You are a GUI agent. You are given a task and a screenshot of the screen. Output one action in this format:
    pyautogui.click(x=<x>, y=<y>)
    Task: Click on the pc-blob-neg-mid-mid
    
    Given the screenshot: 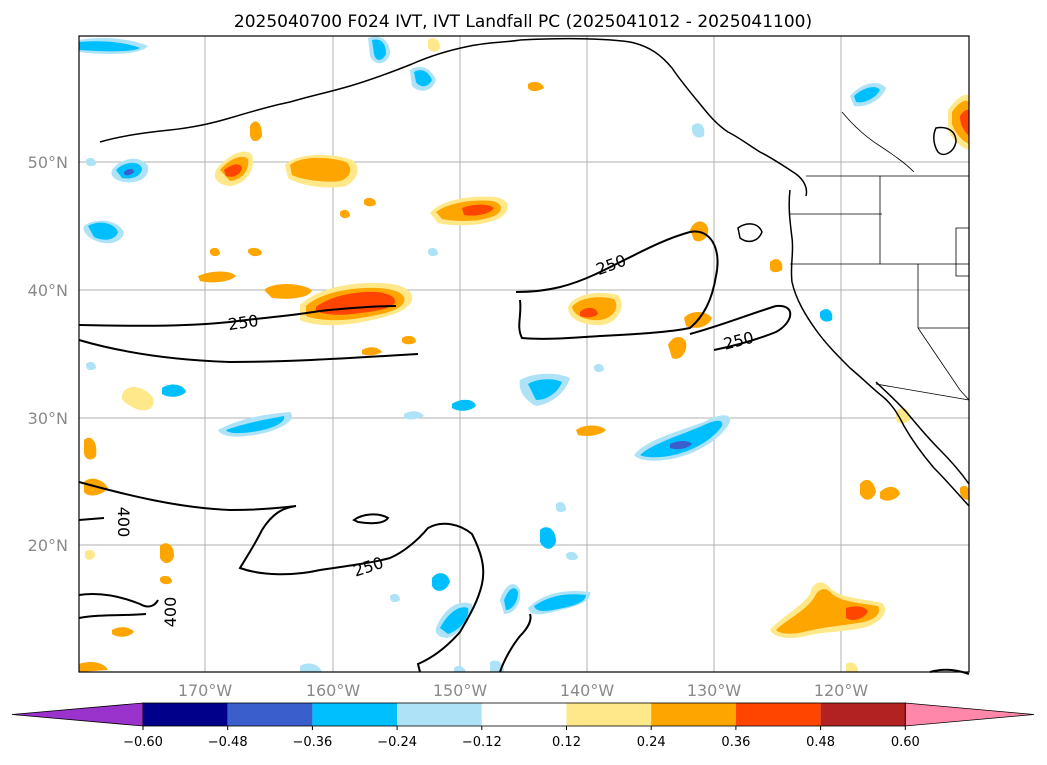 What is the action you would take?
    pyautogui.click(x=255, y=425)
    